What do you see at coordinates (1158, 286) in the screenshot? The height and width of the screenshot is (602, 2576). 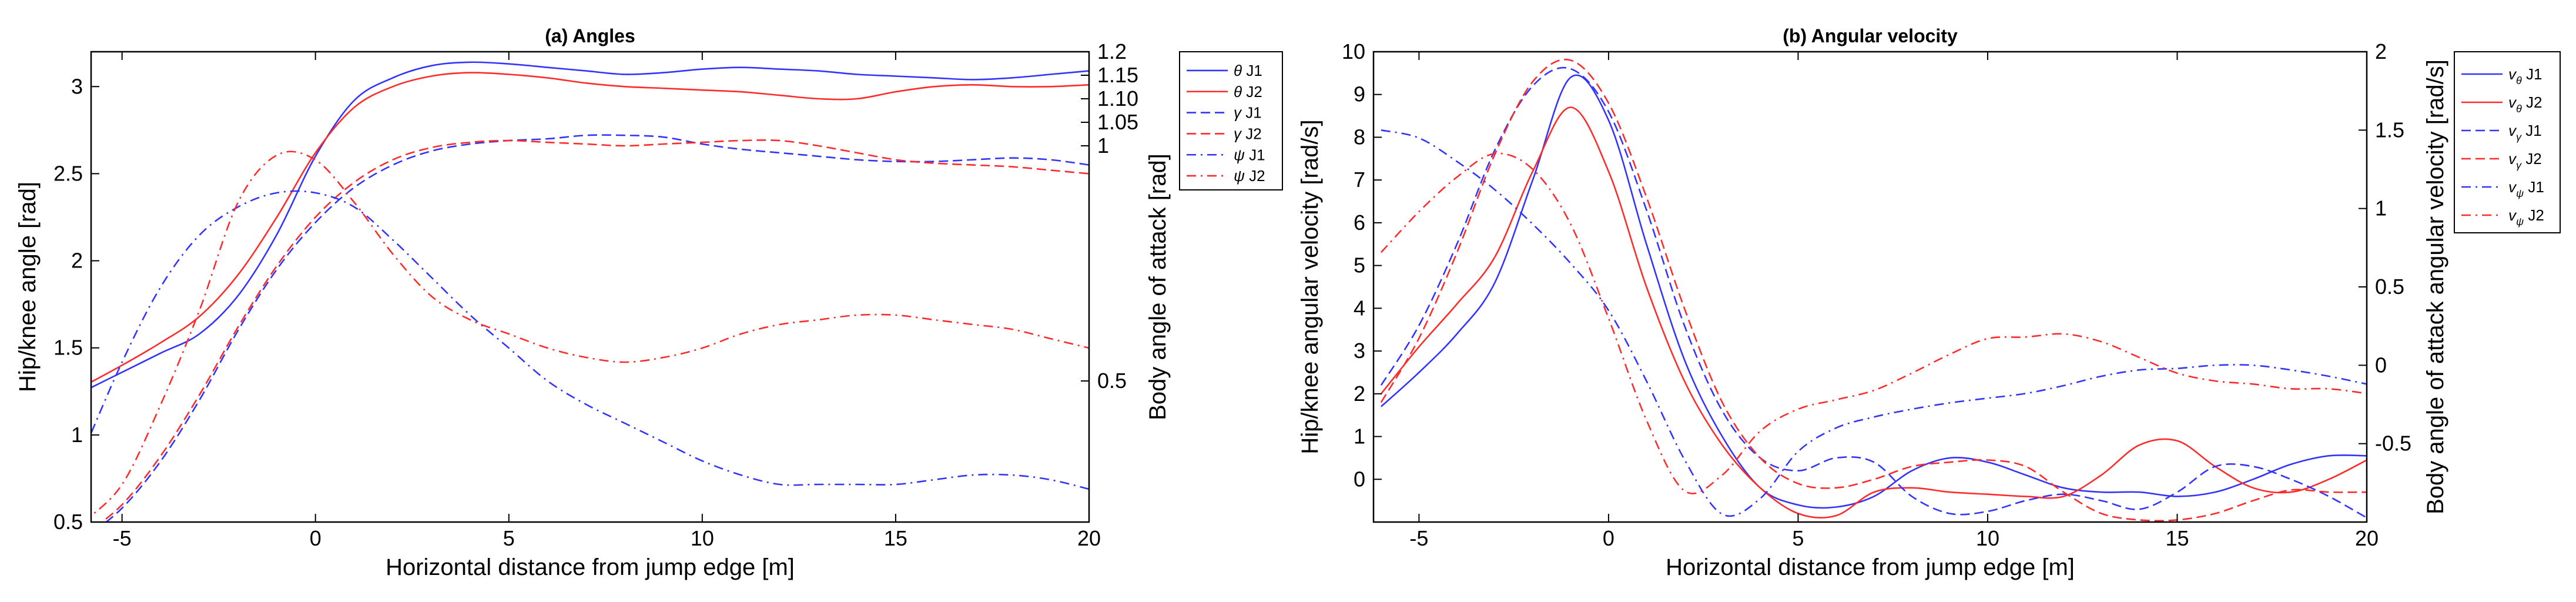 I see `y2-axis-label: Body angle of attack [rad]` at bounding box center [1158, 286].